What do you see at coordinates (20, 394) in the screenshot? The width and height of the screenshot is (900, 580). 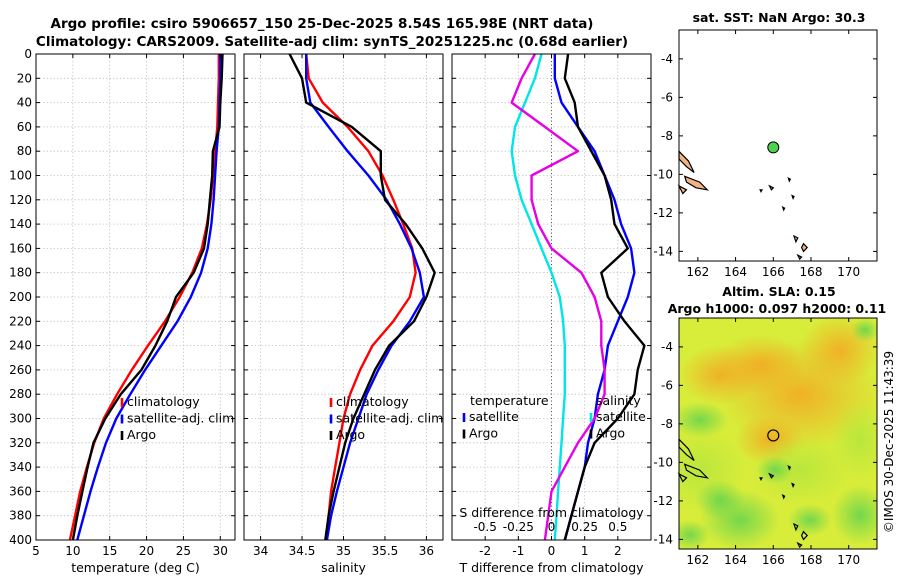 I see `y-tick-label: 280` at bounding box center [20, 394].